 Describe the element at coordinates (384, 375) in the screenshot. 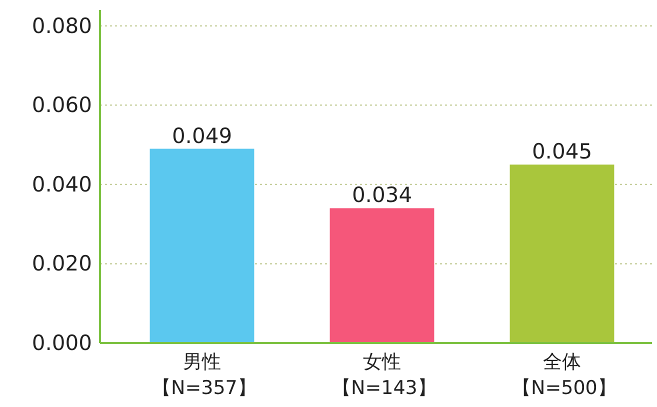

I see `x-tick-label: 女性【N=143】` at that location.